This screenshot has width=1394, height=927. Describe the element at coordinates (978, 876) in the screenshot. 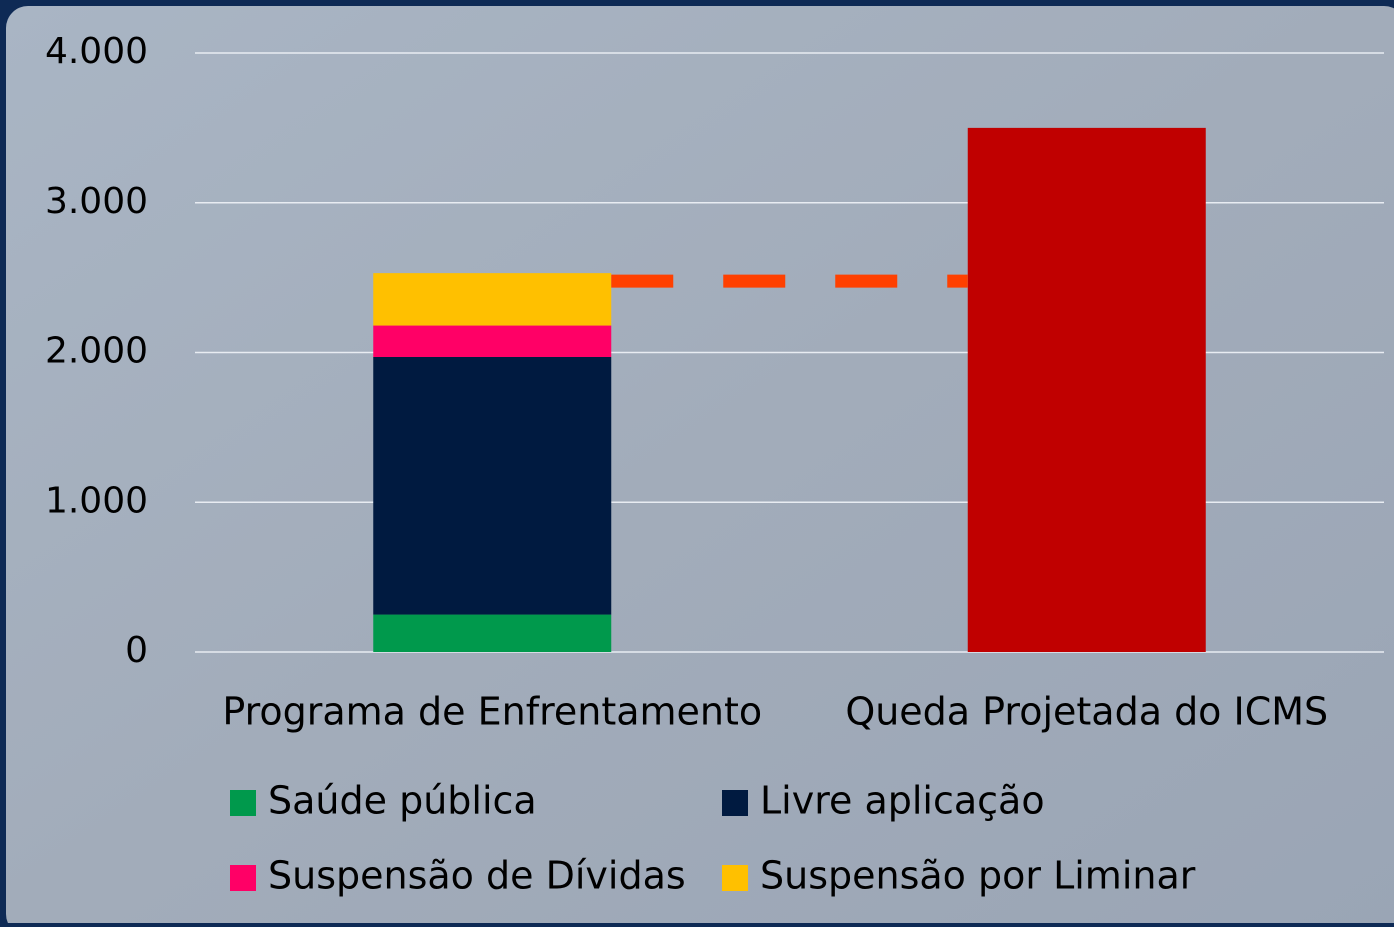

I see `legend-label: Suspensão por Liminar` at that location.